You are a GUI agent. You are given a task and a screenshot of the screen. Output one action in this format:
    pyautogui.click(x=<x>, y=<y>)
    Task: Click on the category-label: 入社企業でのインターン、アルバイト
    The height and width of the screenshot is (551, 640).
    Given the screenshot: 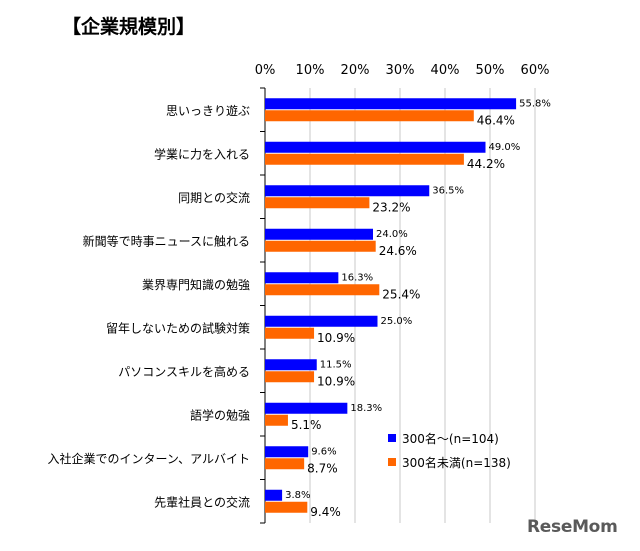 What is the action you would take?
    pyautogui.click(x=148, y=458)
    